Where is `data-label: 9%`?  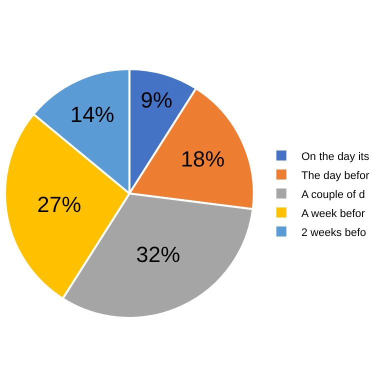 data-label: 9% is located at coordinates (156, 100).